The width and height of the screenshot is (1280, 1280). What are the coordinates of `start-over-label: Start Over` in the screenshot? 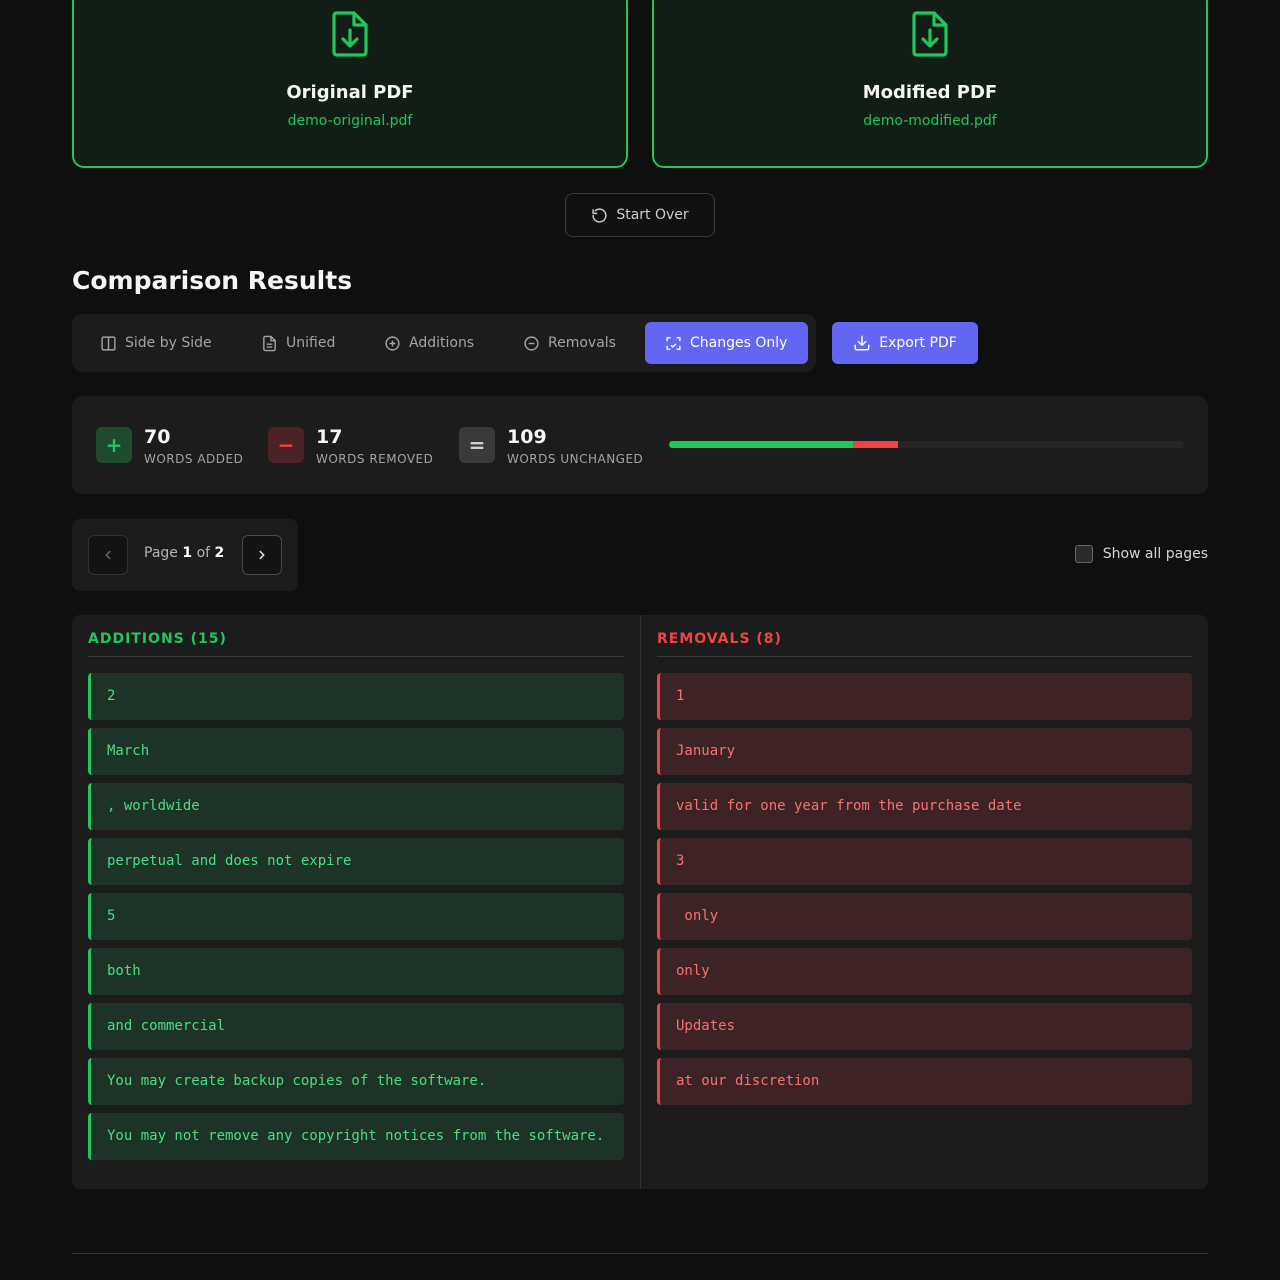 It's located at (652, 215).